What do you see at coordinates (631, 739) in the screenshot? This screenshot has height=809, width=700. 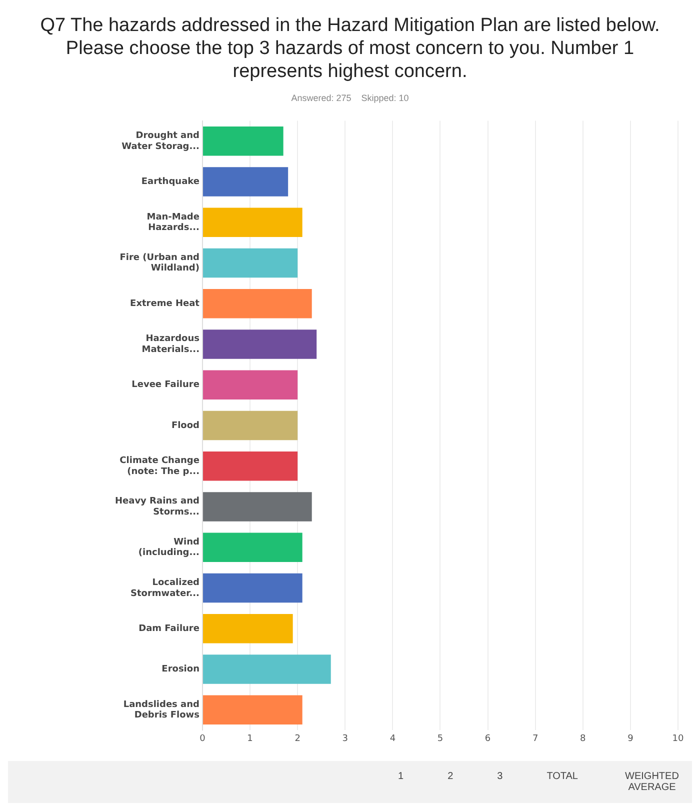 I see `x-tick-label: 9` at bounding box center [631, 739].